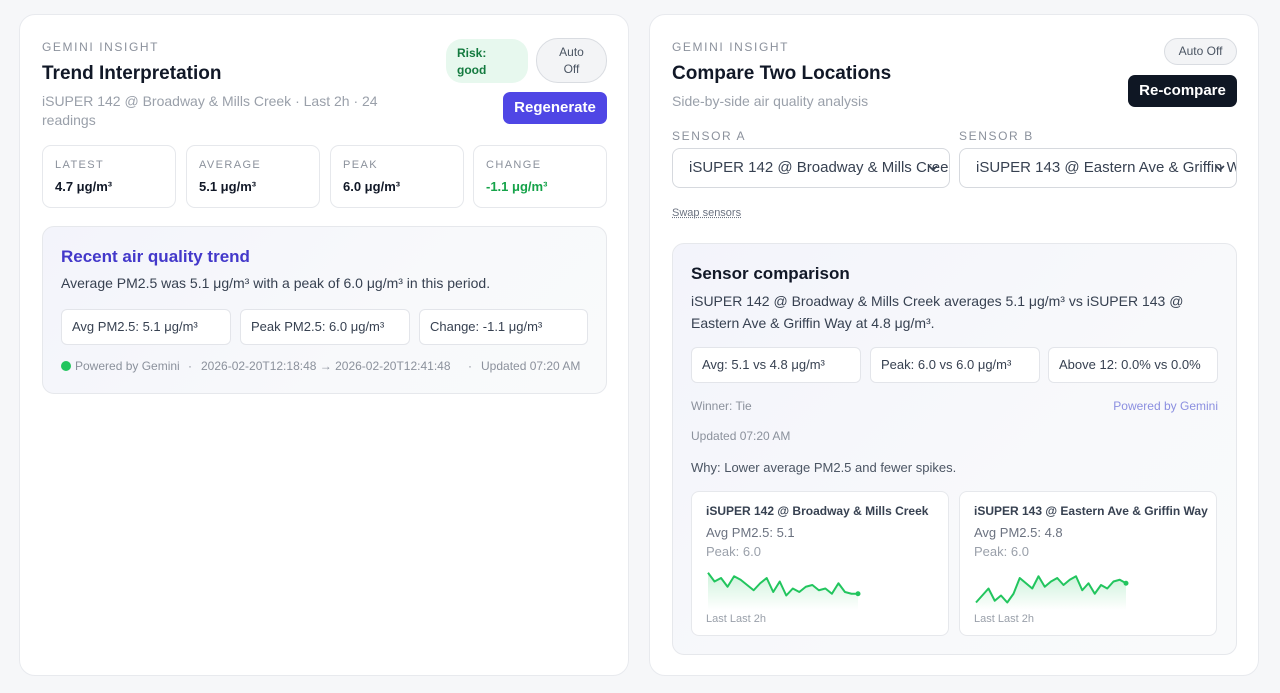  I want to click on auto-toggle-label-line2: Off, so click(571, 69).